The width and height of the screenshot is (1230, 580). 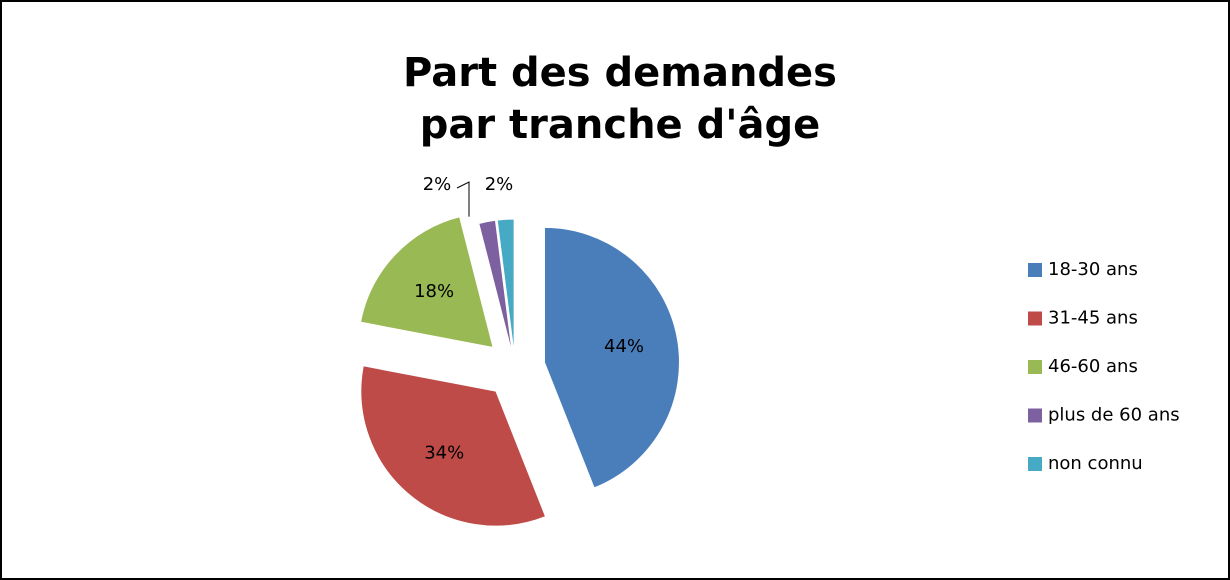 What do you see at coordinates (444, 453) in the screenshot?
I see `data-label: 34%` at bounding box center [444, 453].